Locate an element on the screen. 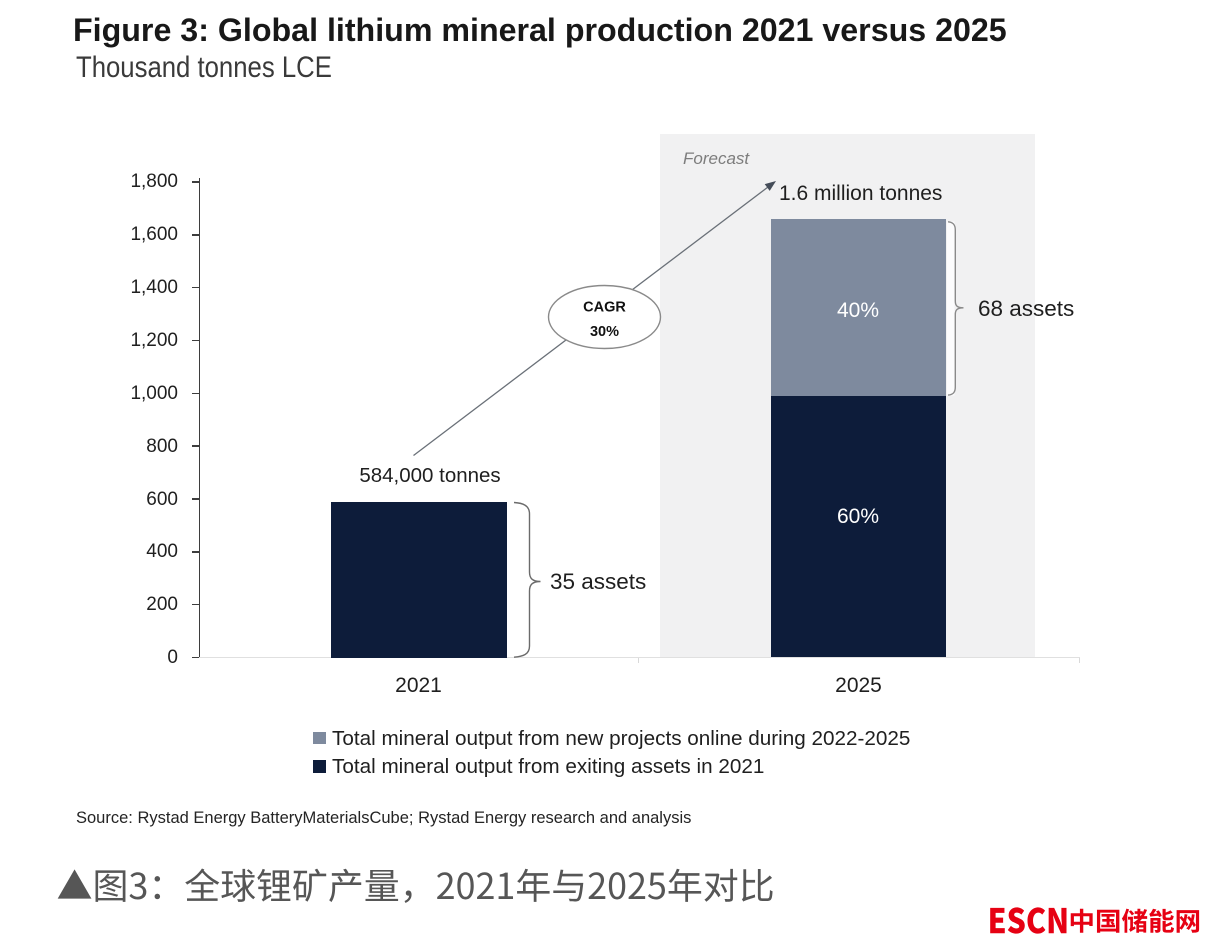 The image size is (1223, 952). svg-text: CAGR is located at coordinates (604, 308).